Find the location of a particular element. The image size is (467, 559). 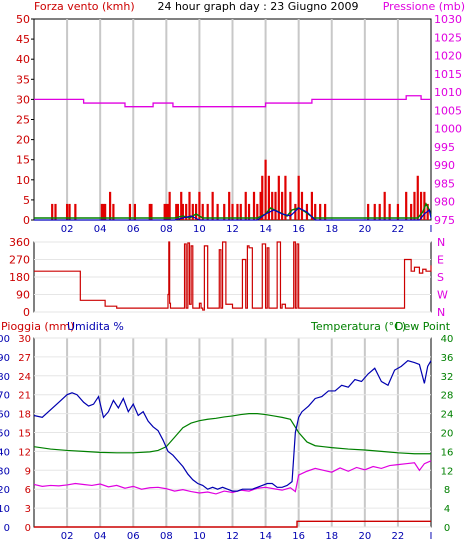

rain-axis-tick-label: 9 is located at coordinates (28, 471).